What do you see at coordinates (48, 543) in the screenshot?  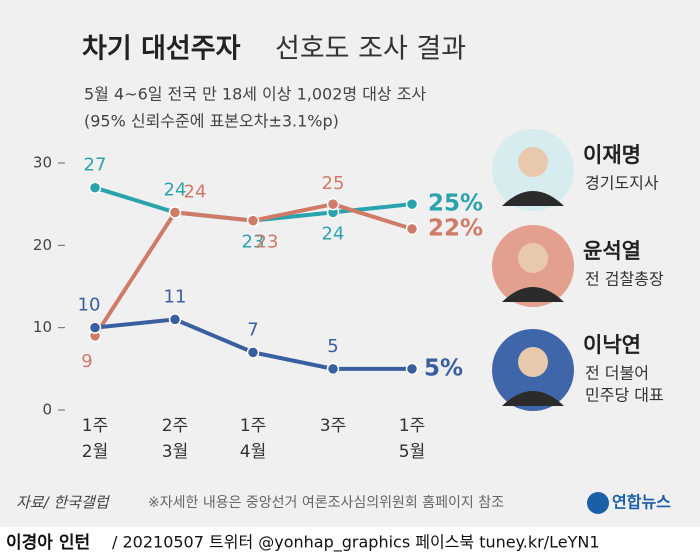 I see `credit-author: 이경아 인턴` at bounding box center [48, 543].